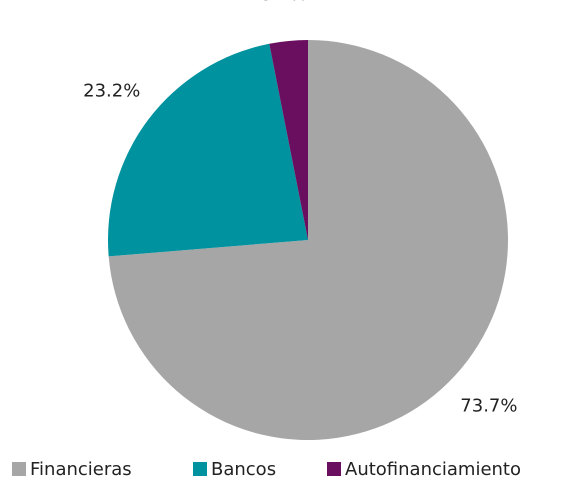  What do you see at coordinates (111, 91) in the screenshot?
I see `data-label: 23.2%` at bounding box center [111, 91].